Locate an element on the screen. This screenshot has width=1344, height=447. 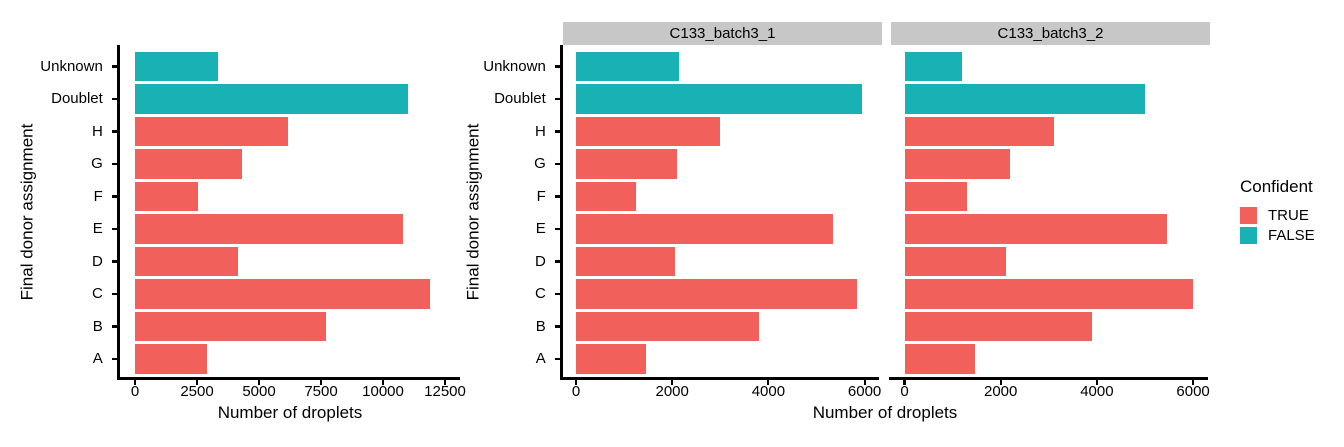
bar-c133-batch3-2-g is located at coordinates (957, 164).